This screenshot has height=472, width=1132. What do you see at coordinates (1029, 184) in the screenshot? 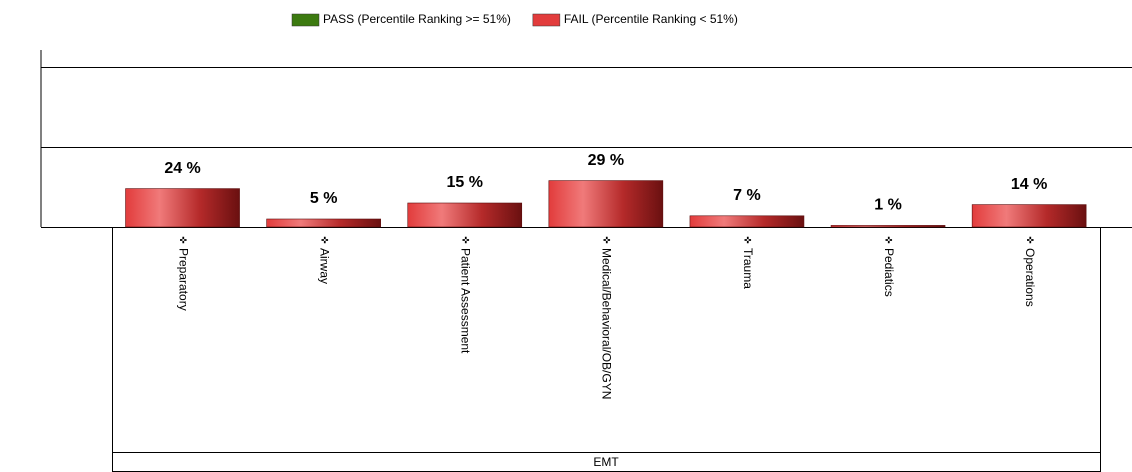
I see `value-label: 14 %` at bounding box center [1029, 184].